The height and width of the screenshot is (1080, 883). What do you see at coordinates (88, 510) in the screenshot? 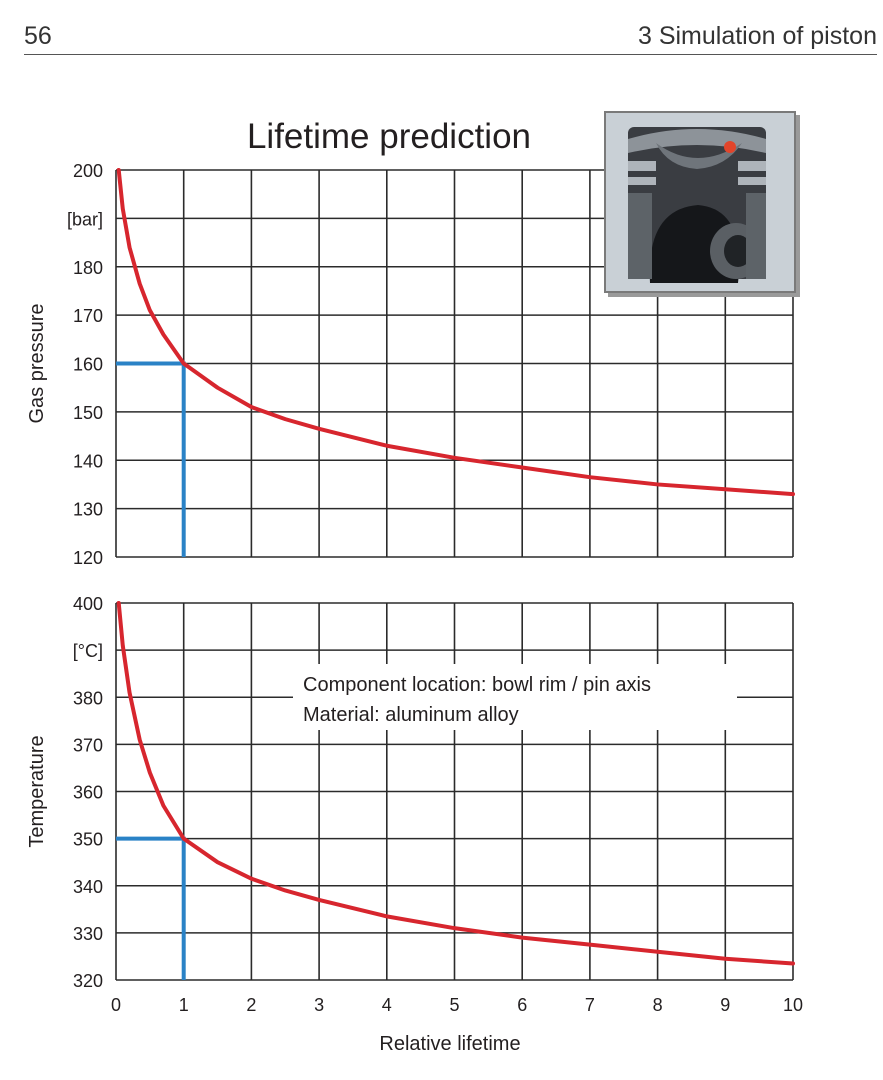
I see `pressure-y-tick-label: 130` at bounding box center [88, 510].